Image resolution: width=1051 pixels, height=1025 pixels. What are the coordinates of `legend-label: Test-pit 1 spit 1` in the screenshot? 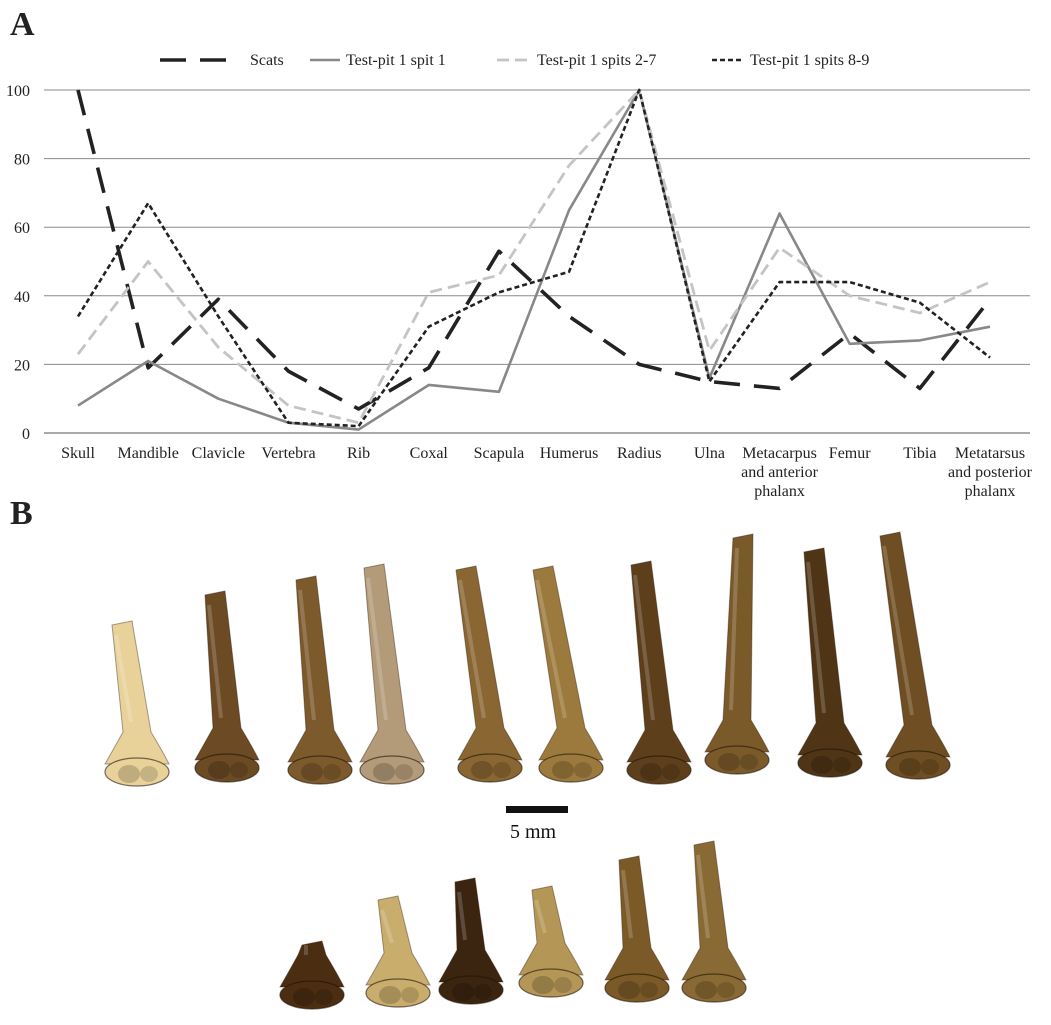 It's located at (396, 60).